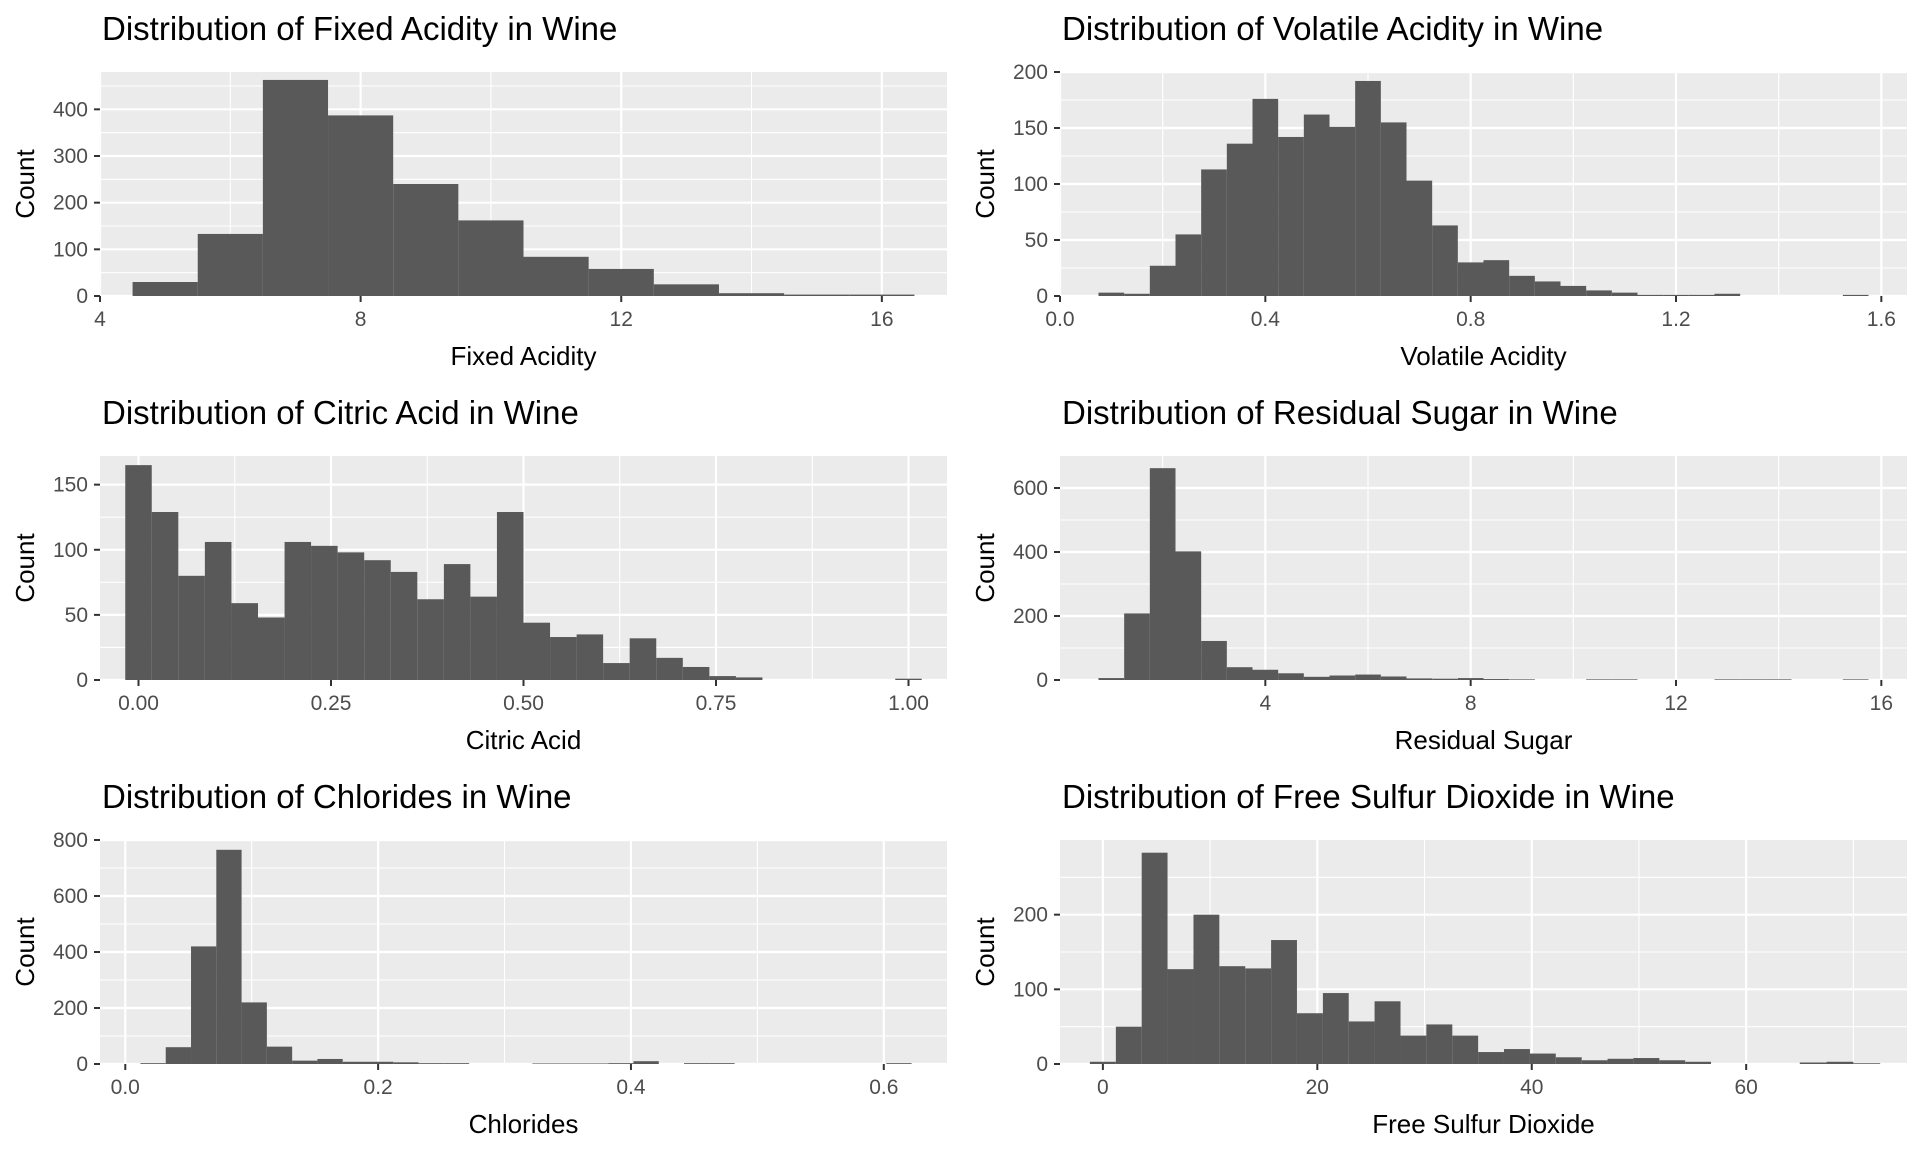 Image resolution: width=1920 pixels, height=1152 pixels. I want to click on y-tick-label: 600, so click(70, 896).